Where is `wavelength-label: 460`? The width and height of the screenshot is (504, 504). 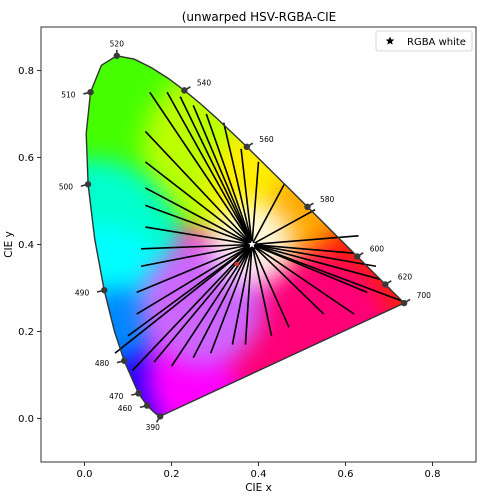 wavelength-label: 460 is located at coordinates (125, 408).